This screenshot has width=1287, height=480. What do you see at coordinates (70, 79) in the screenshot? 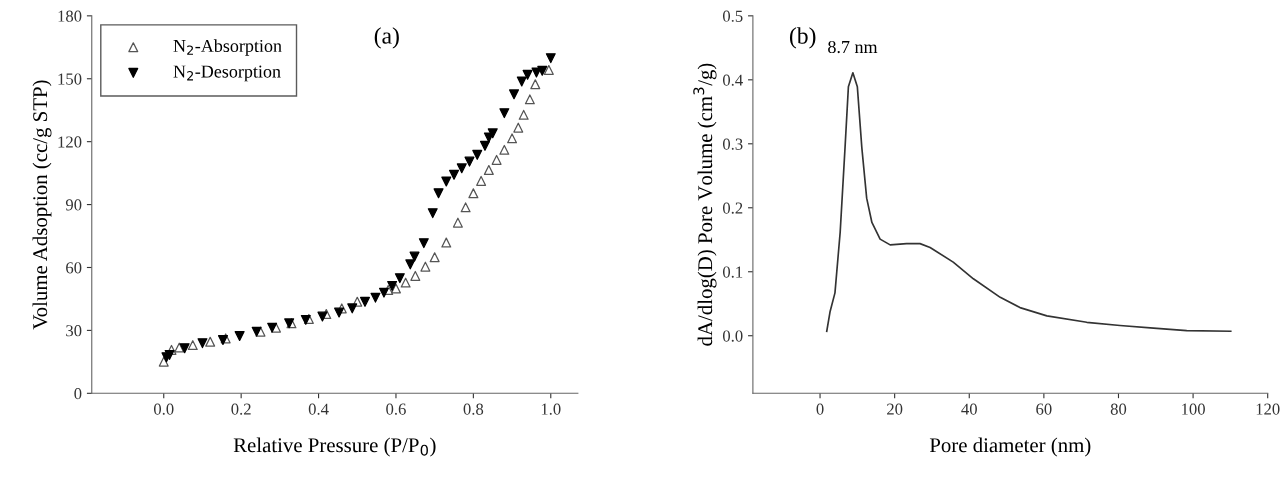
I see `y-tick-label: 150` at bounding box center [70, 79].